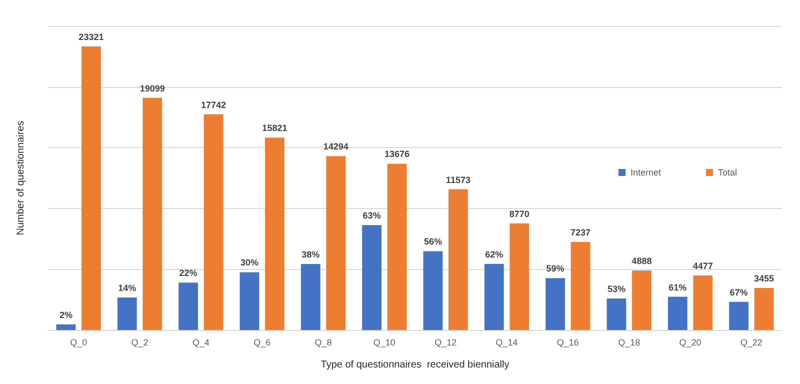  What do you see at coordinates (384, 343) in the screenshot?
I see `x-tick-label: Q_10` at bounding box center [384, 343].